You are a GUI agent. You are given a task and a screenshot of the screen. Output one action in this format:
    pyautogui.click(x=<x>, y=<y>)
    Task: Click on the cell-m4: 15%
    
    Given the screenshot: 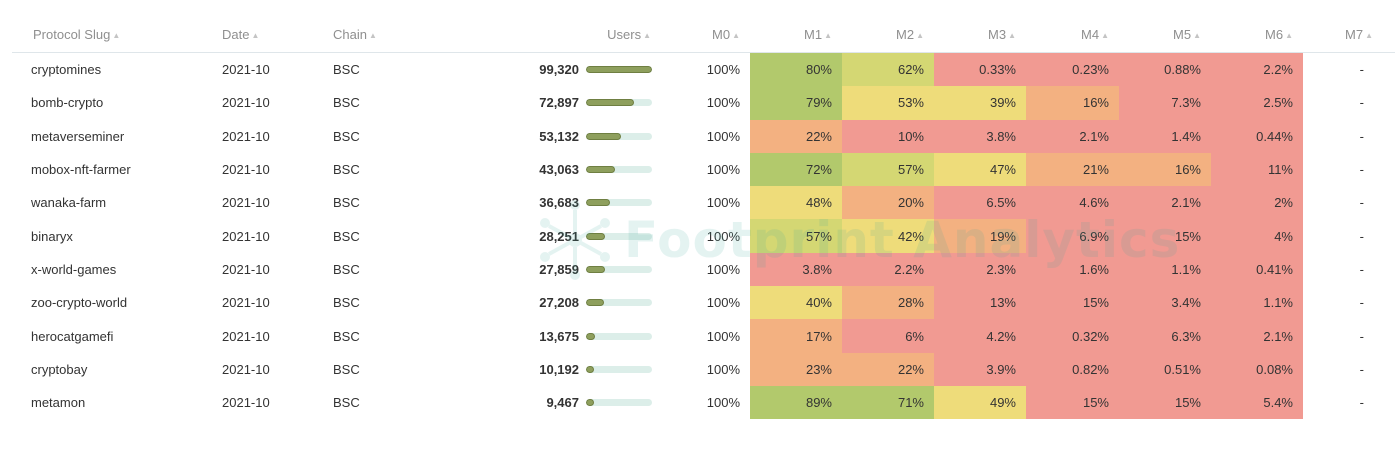 What is the action you would take?
    pyautogui.click(x=1072, y=402)
    